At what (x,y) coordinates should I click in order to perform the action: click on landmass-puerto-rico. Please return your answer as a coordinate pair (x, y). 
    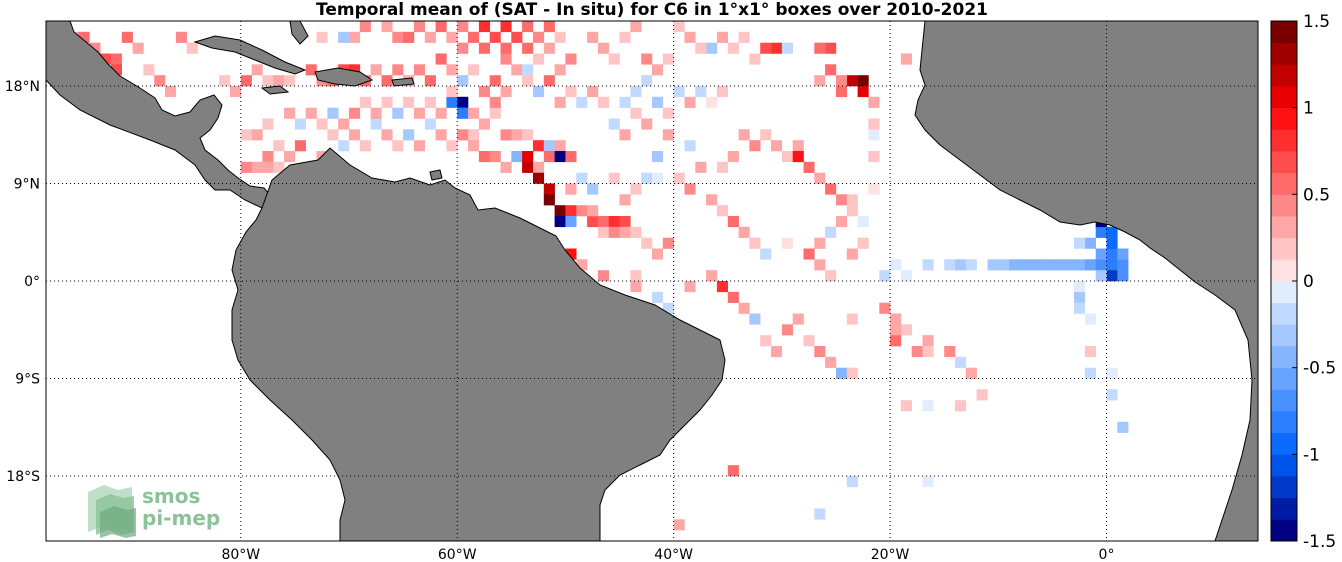
    Looking at the image, I should click on (403, 82).